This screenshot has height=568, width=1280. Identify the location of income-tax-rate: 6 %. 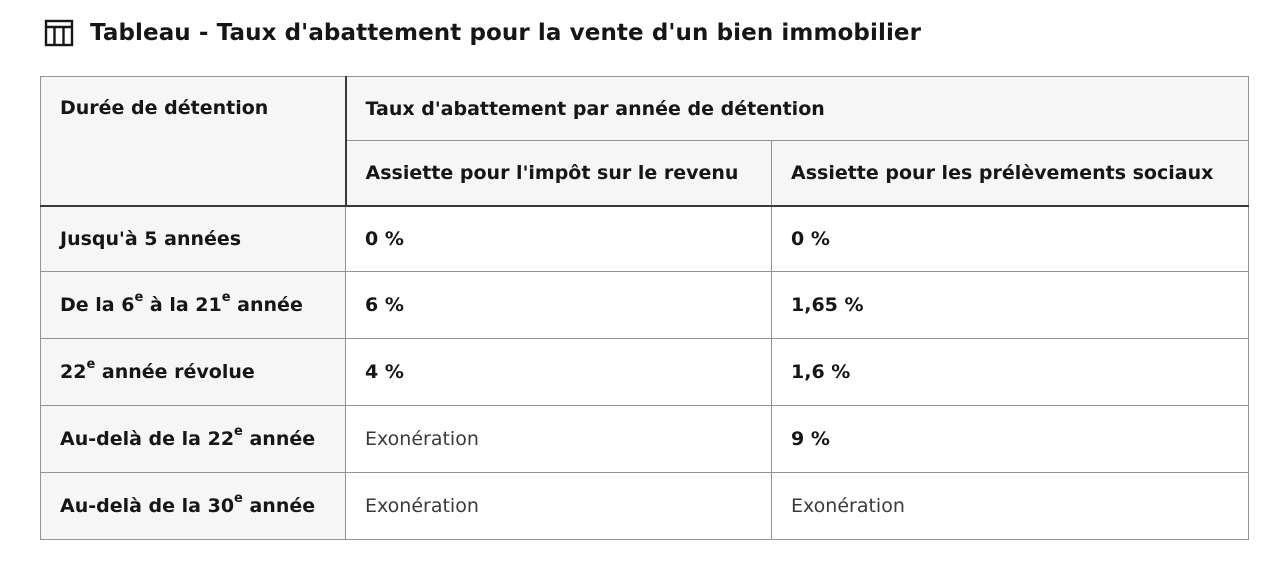
(558, 305).